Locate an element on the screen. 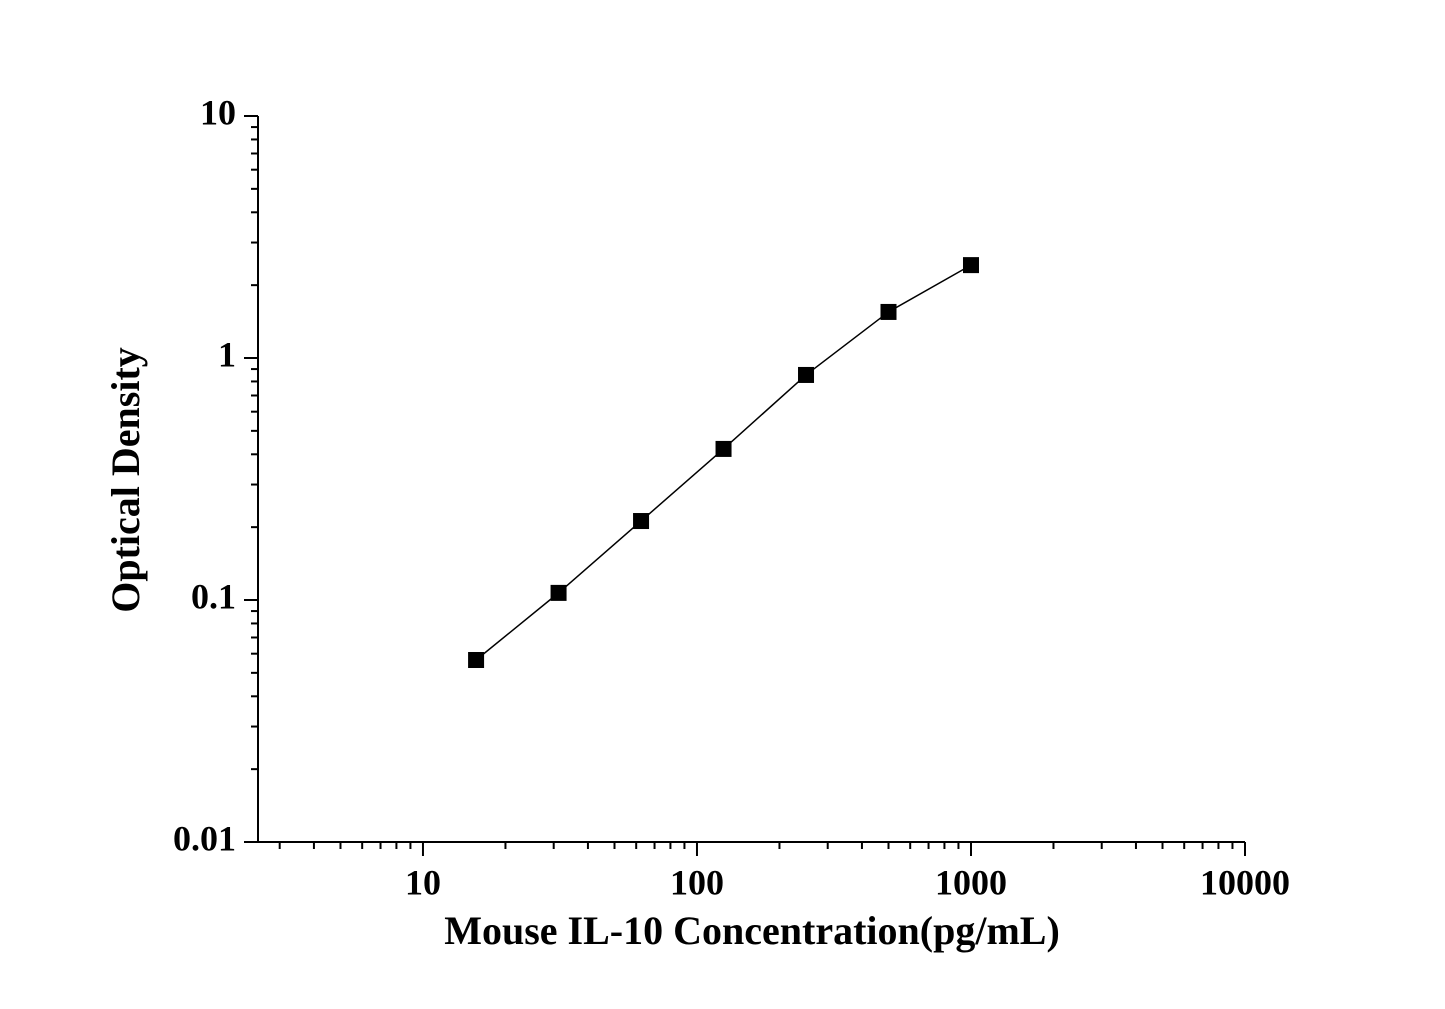  y-tick-label: 0.1 is located at coordinates (213, 596).